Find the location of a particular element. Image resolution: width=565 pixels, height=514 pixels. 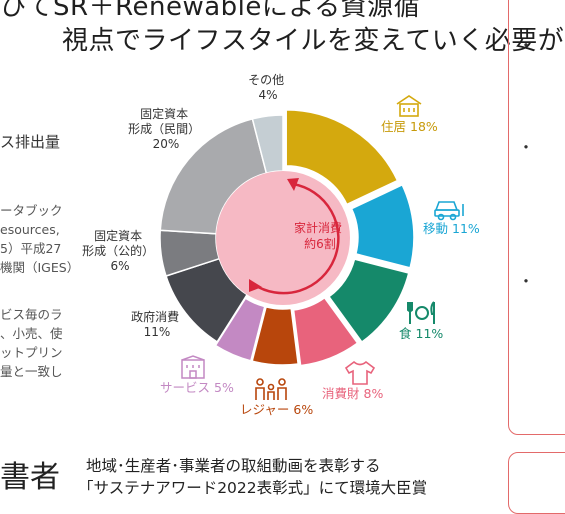

bottom-line-2: 「サステナアワード2022表彰式」にて環境大臣賞 is located at coordinates (253, 488).